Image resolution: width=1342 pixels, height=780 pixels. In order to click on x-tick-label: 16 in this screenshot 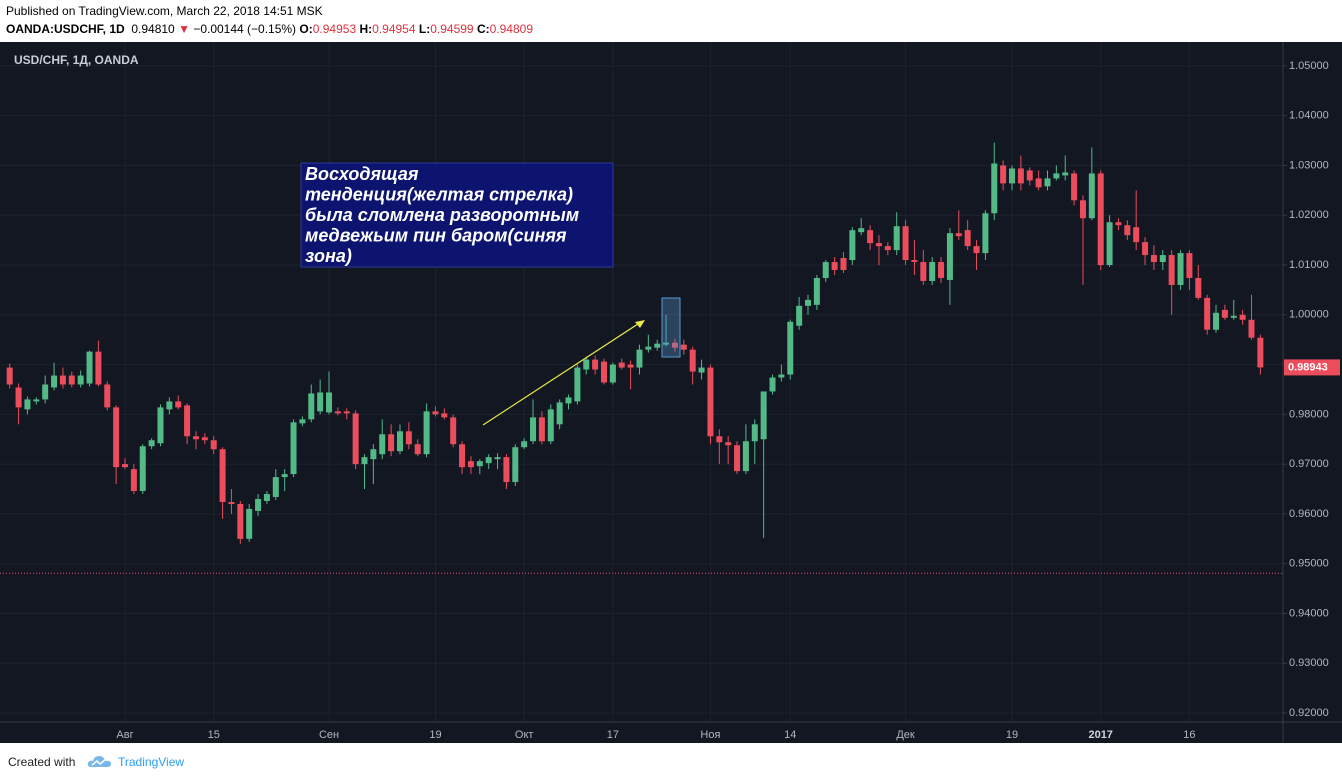, I will do `click(1189, 735)`.